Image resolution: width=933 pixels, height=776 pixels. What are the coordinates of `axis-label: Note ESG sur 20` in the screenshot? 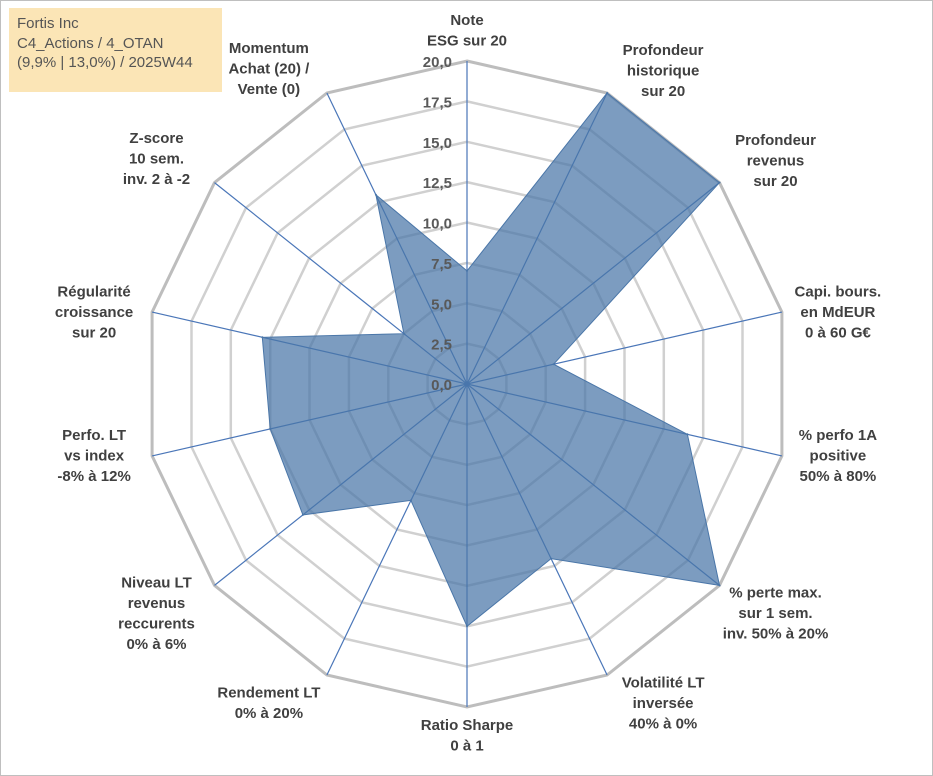 It's located at (467, 31).